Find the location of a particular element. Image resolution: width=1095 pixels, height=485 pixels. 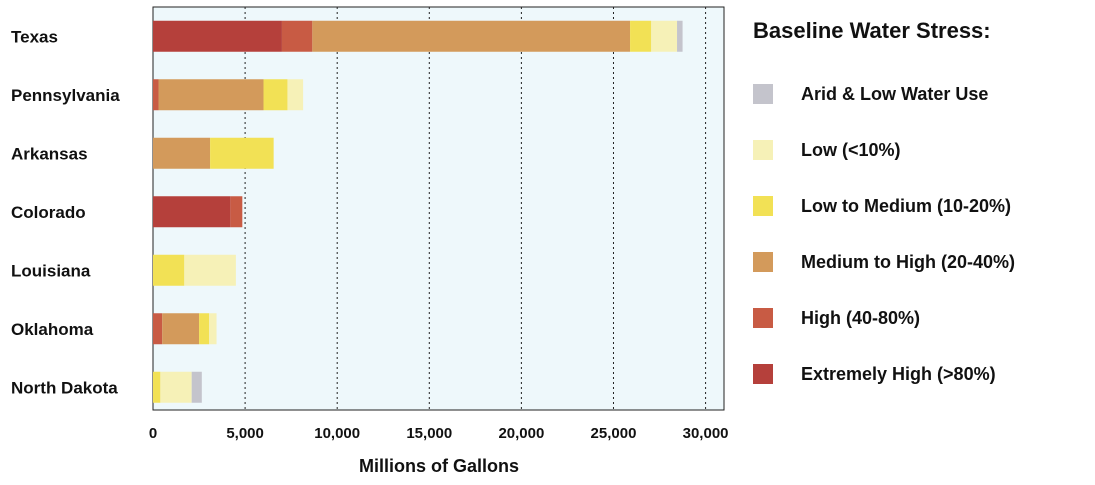

legend-label: Extremely High (>80%) is located at coordinates (898, 373).